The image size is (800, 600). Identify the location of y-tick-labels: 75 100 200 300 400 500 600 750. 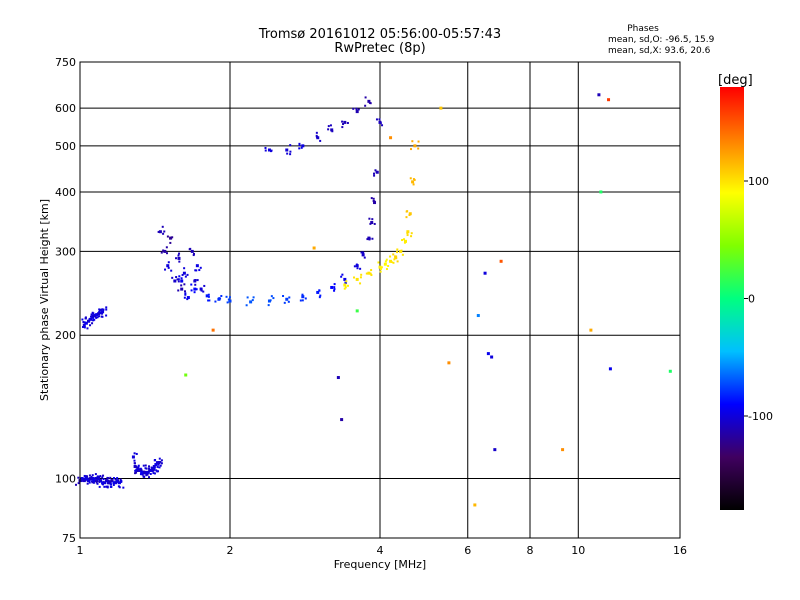
(65, 300).